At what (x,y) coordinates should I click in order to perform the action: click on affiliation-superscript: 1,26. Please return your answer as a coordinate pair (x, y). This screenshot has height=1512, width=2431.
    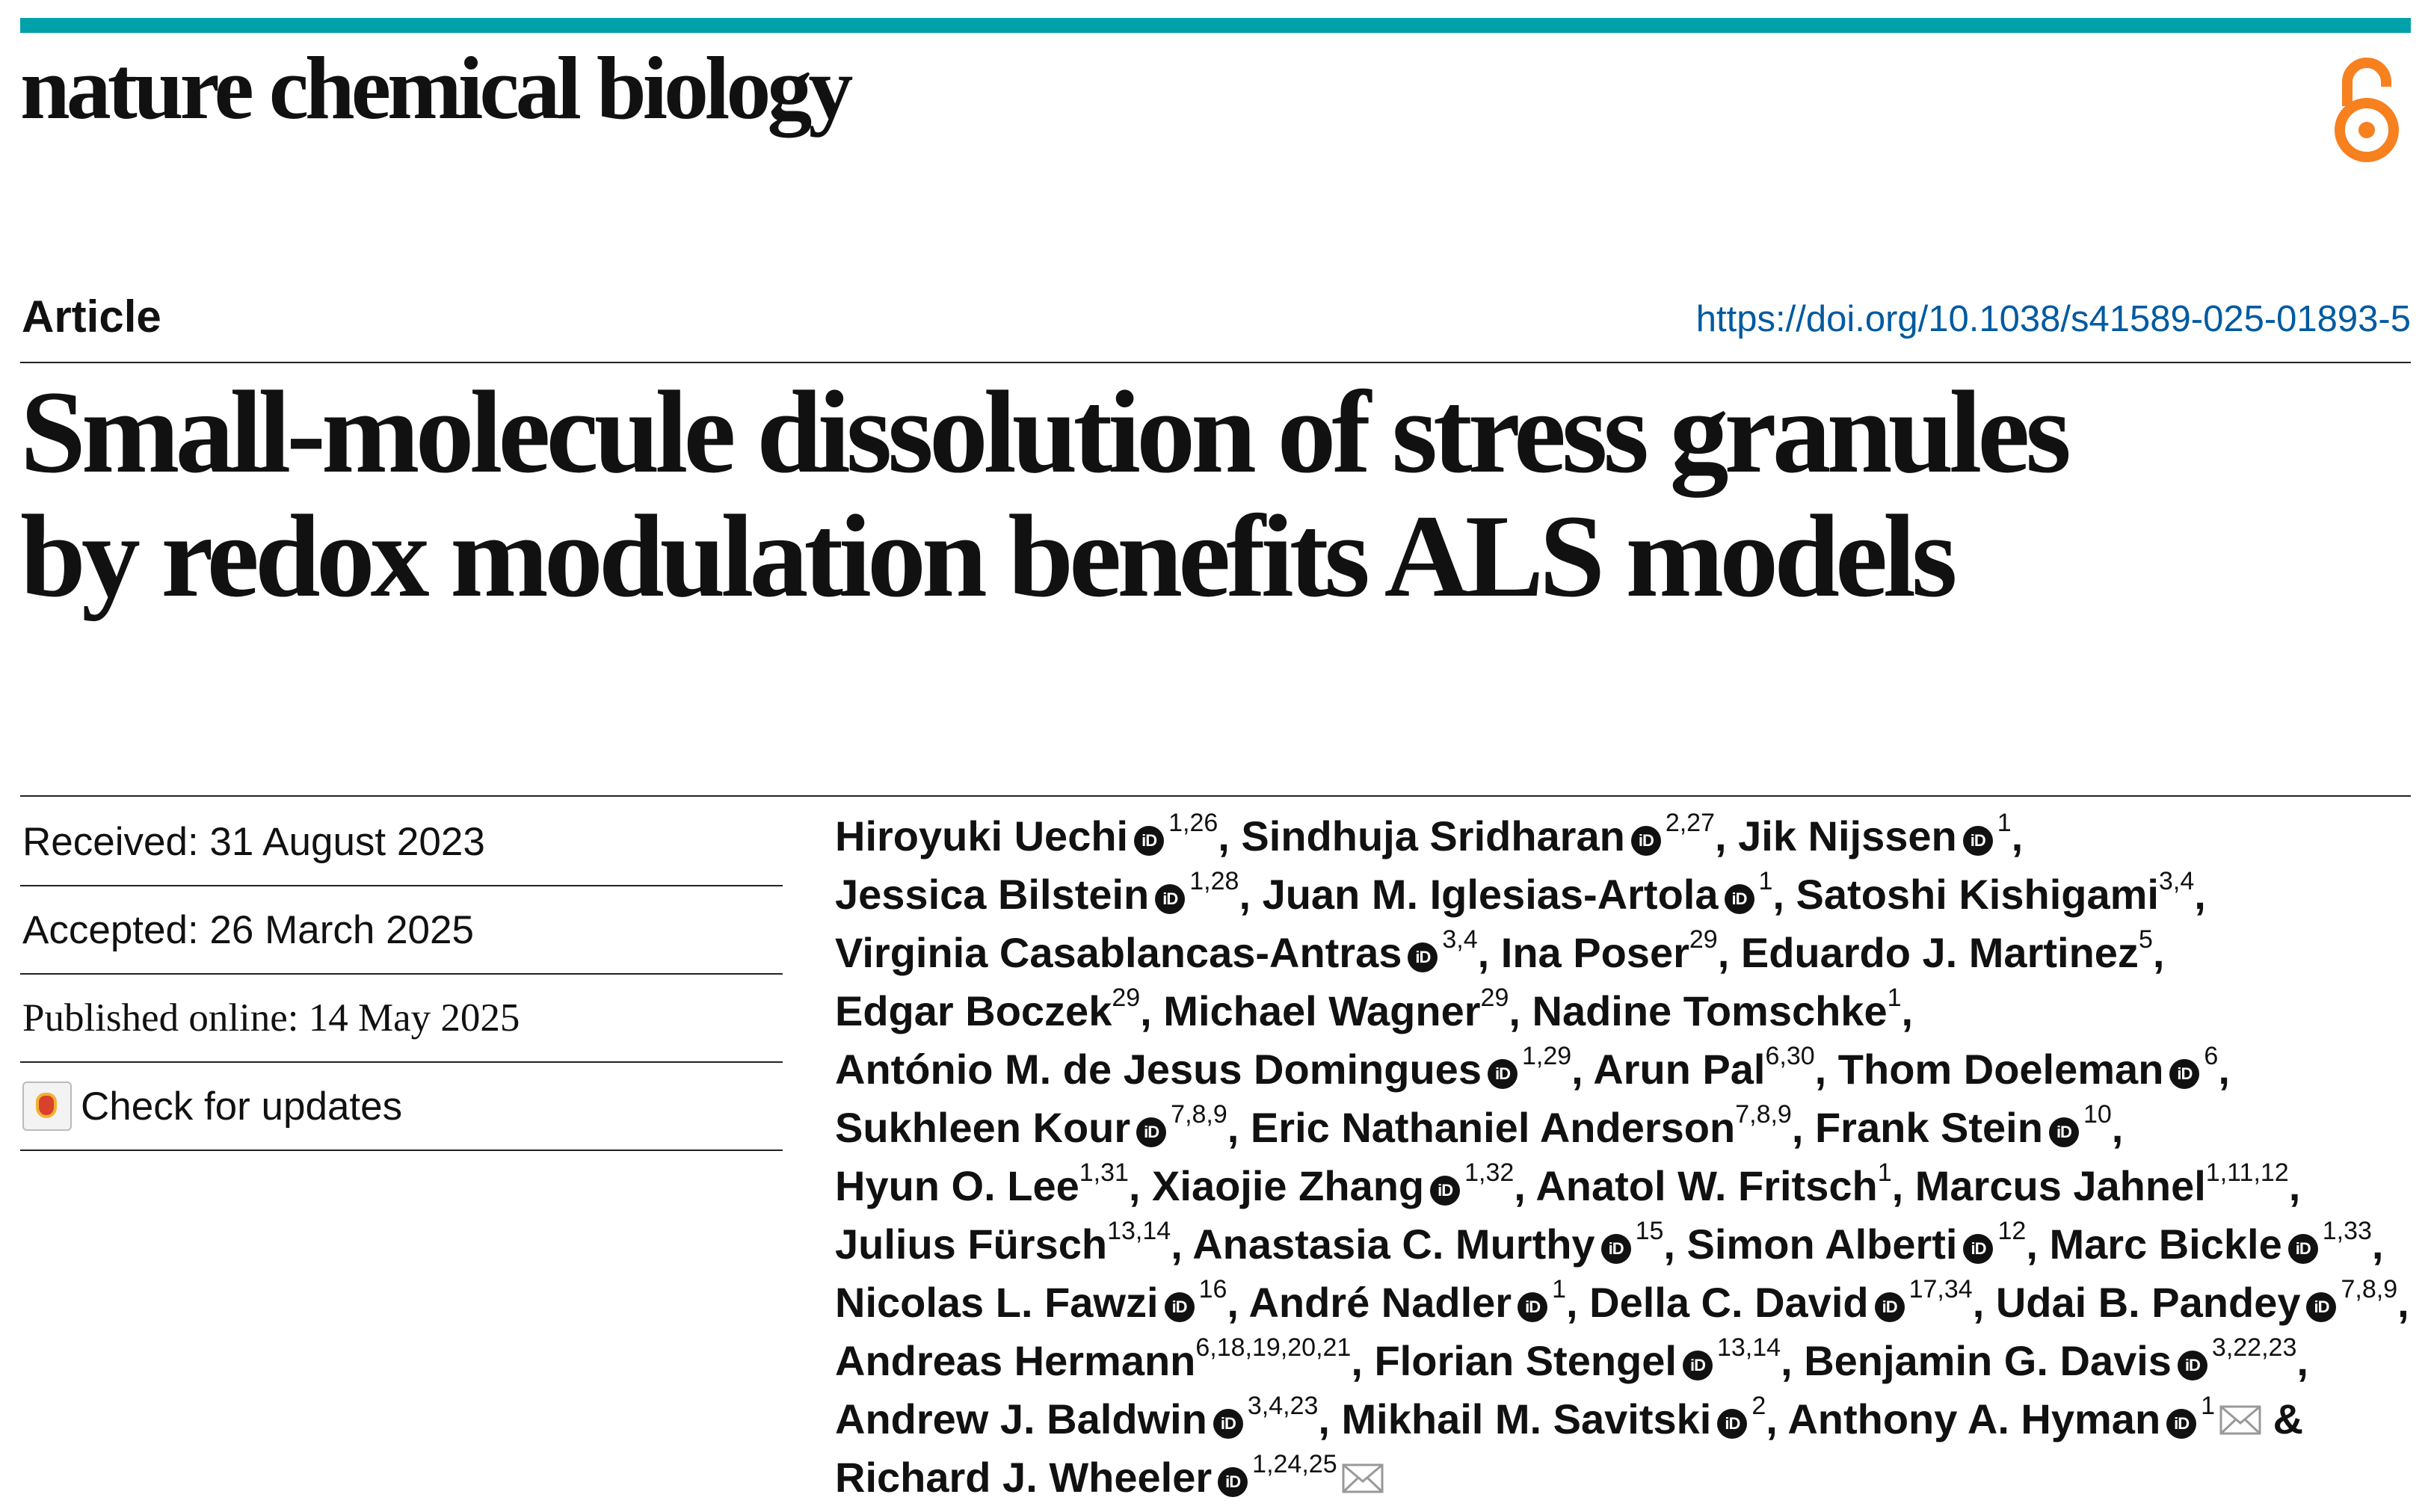
    Looking at the image, I should click on (1193, 823).